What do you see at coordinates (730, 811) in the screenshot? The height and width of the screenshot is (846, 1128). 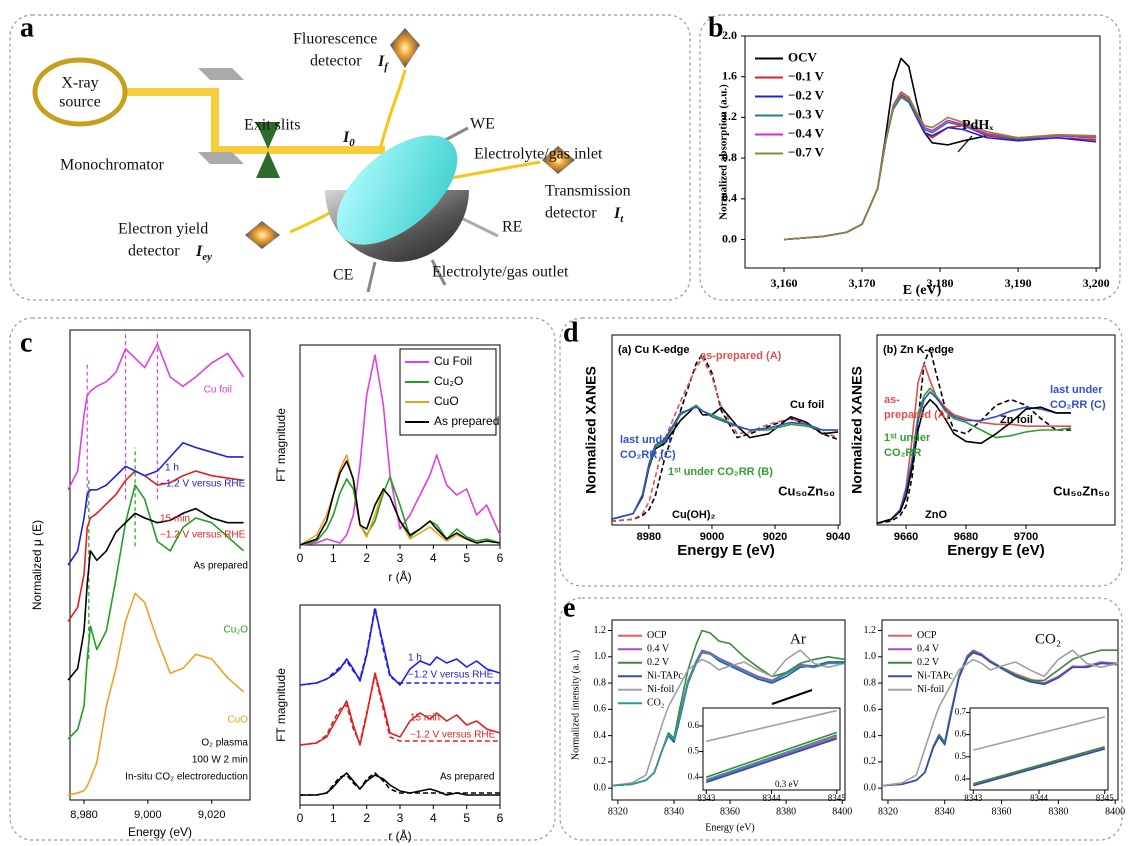 I see `x-tick-label: 8360` at bounding box center [730, 811].